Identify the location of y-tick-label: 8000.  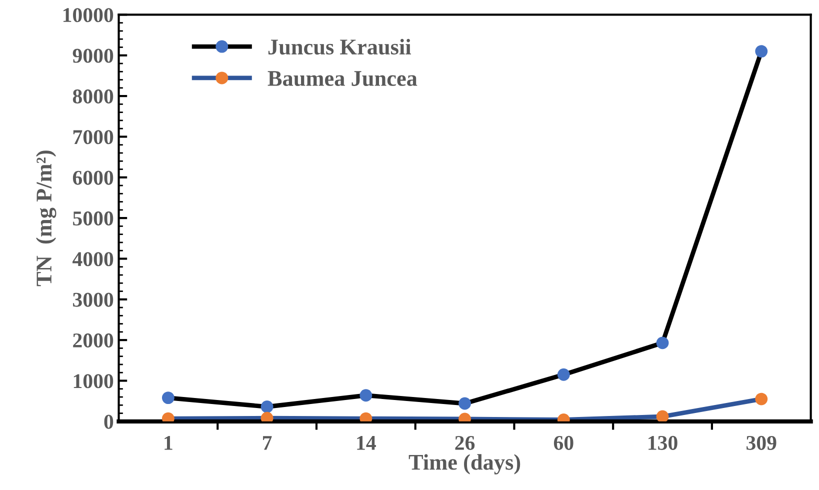
(93, 96).